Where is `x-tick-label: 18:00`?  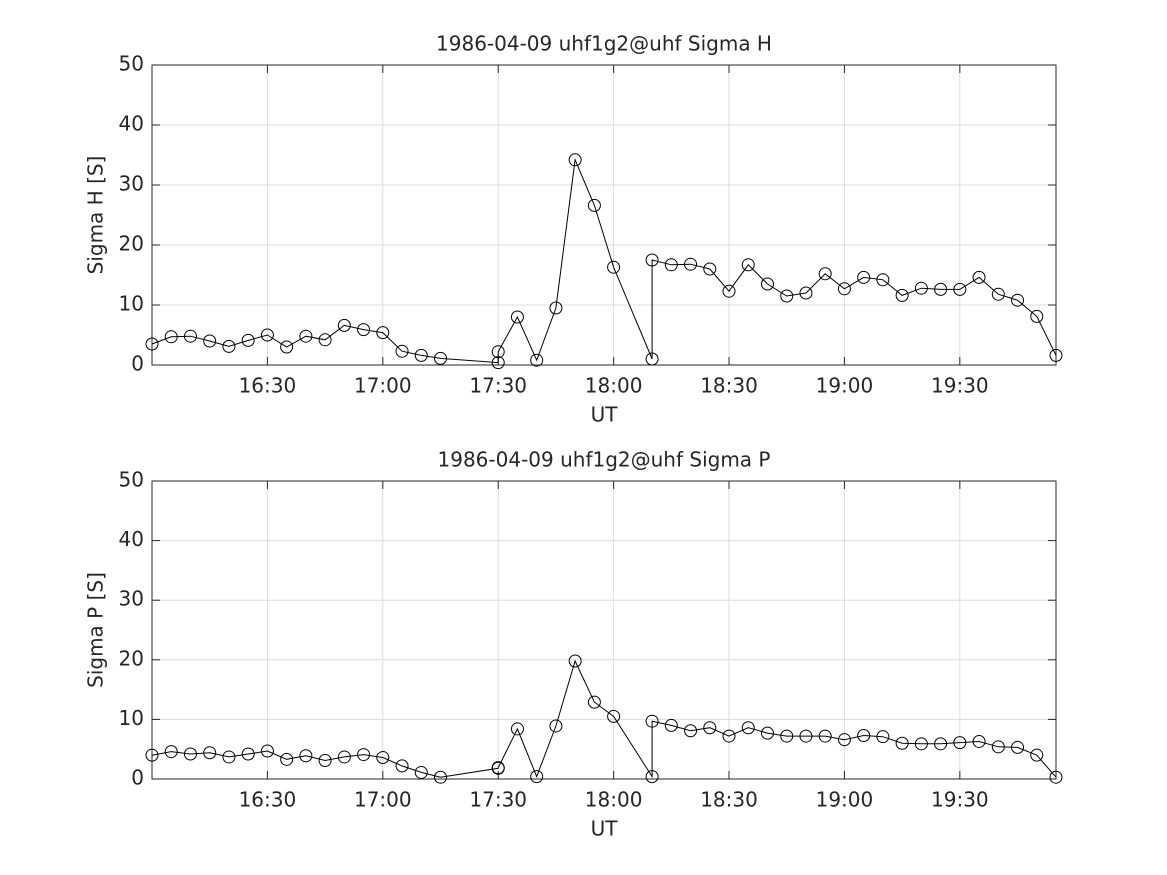
x-tick-label: 18:00 is located at coordinates (614, 386).